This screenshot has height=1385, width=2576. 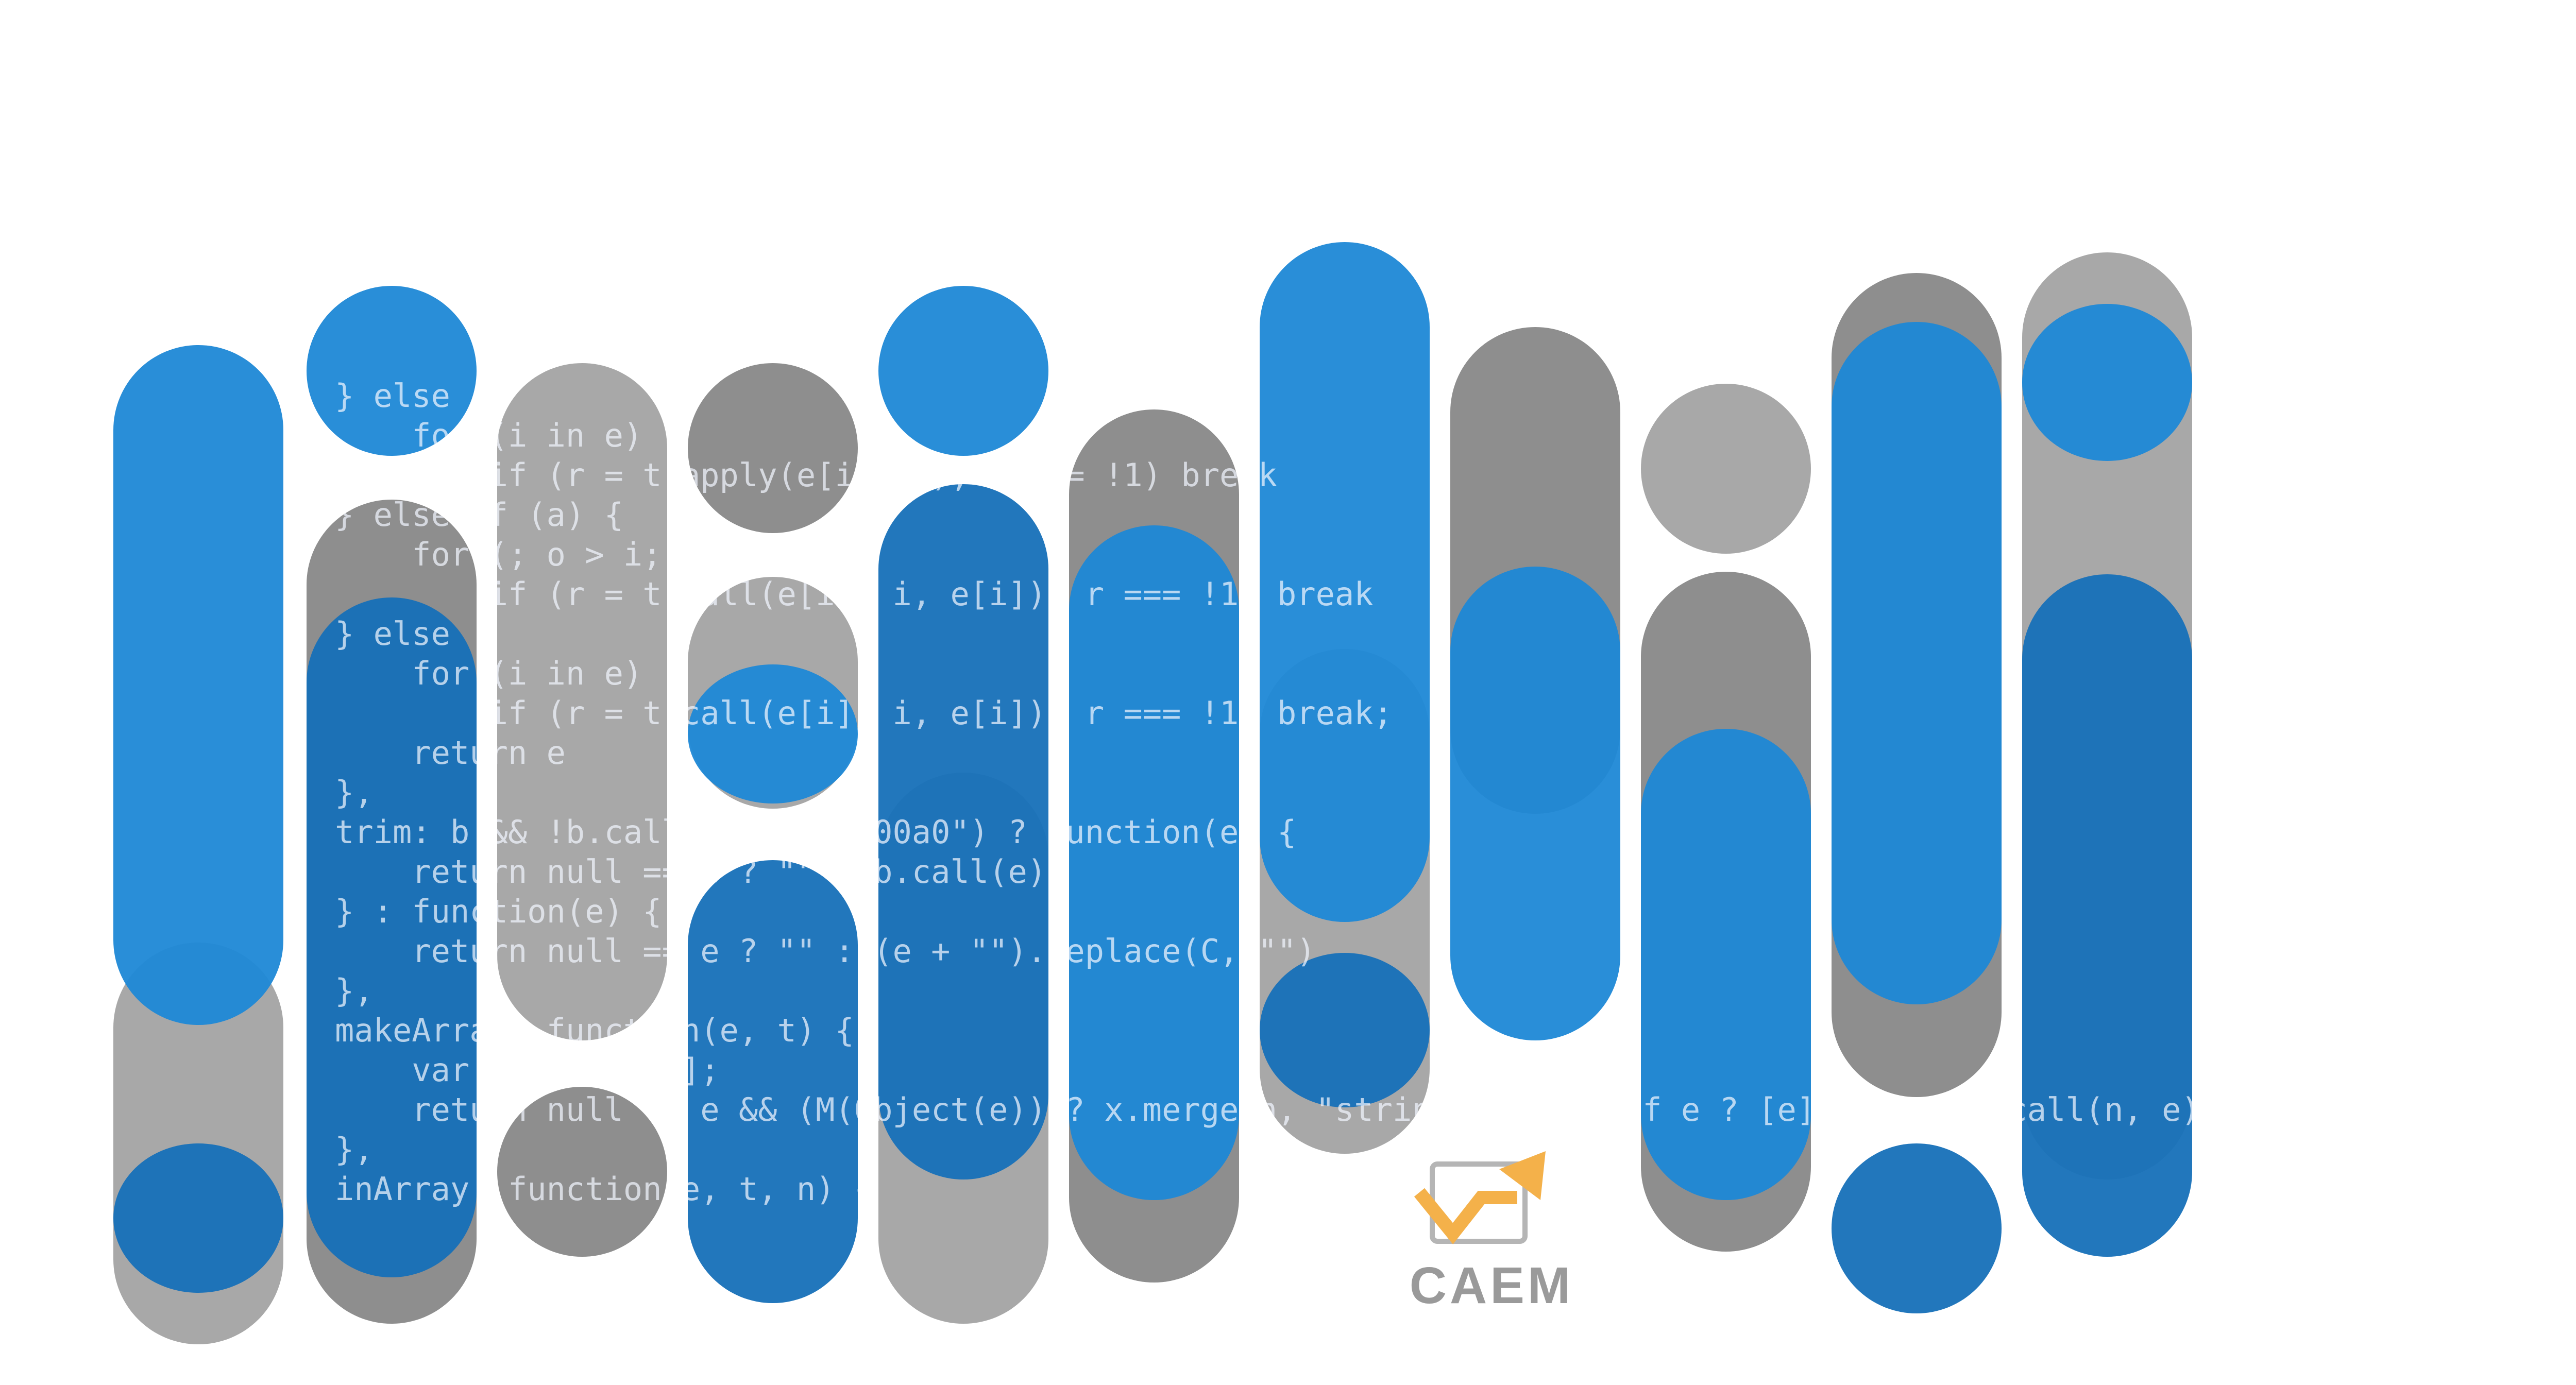 What do you see at coordinates (479, 515) in the screenshot?
I see `code-line: } else if (a) {` at bounding box center [479, 515].